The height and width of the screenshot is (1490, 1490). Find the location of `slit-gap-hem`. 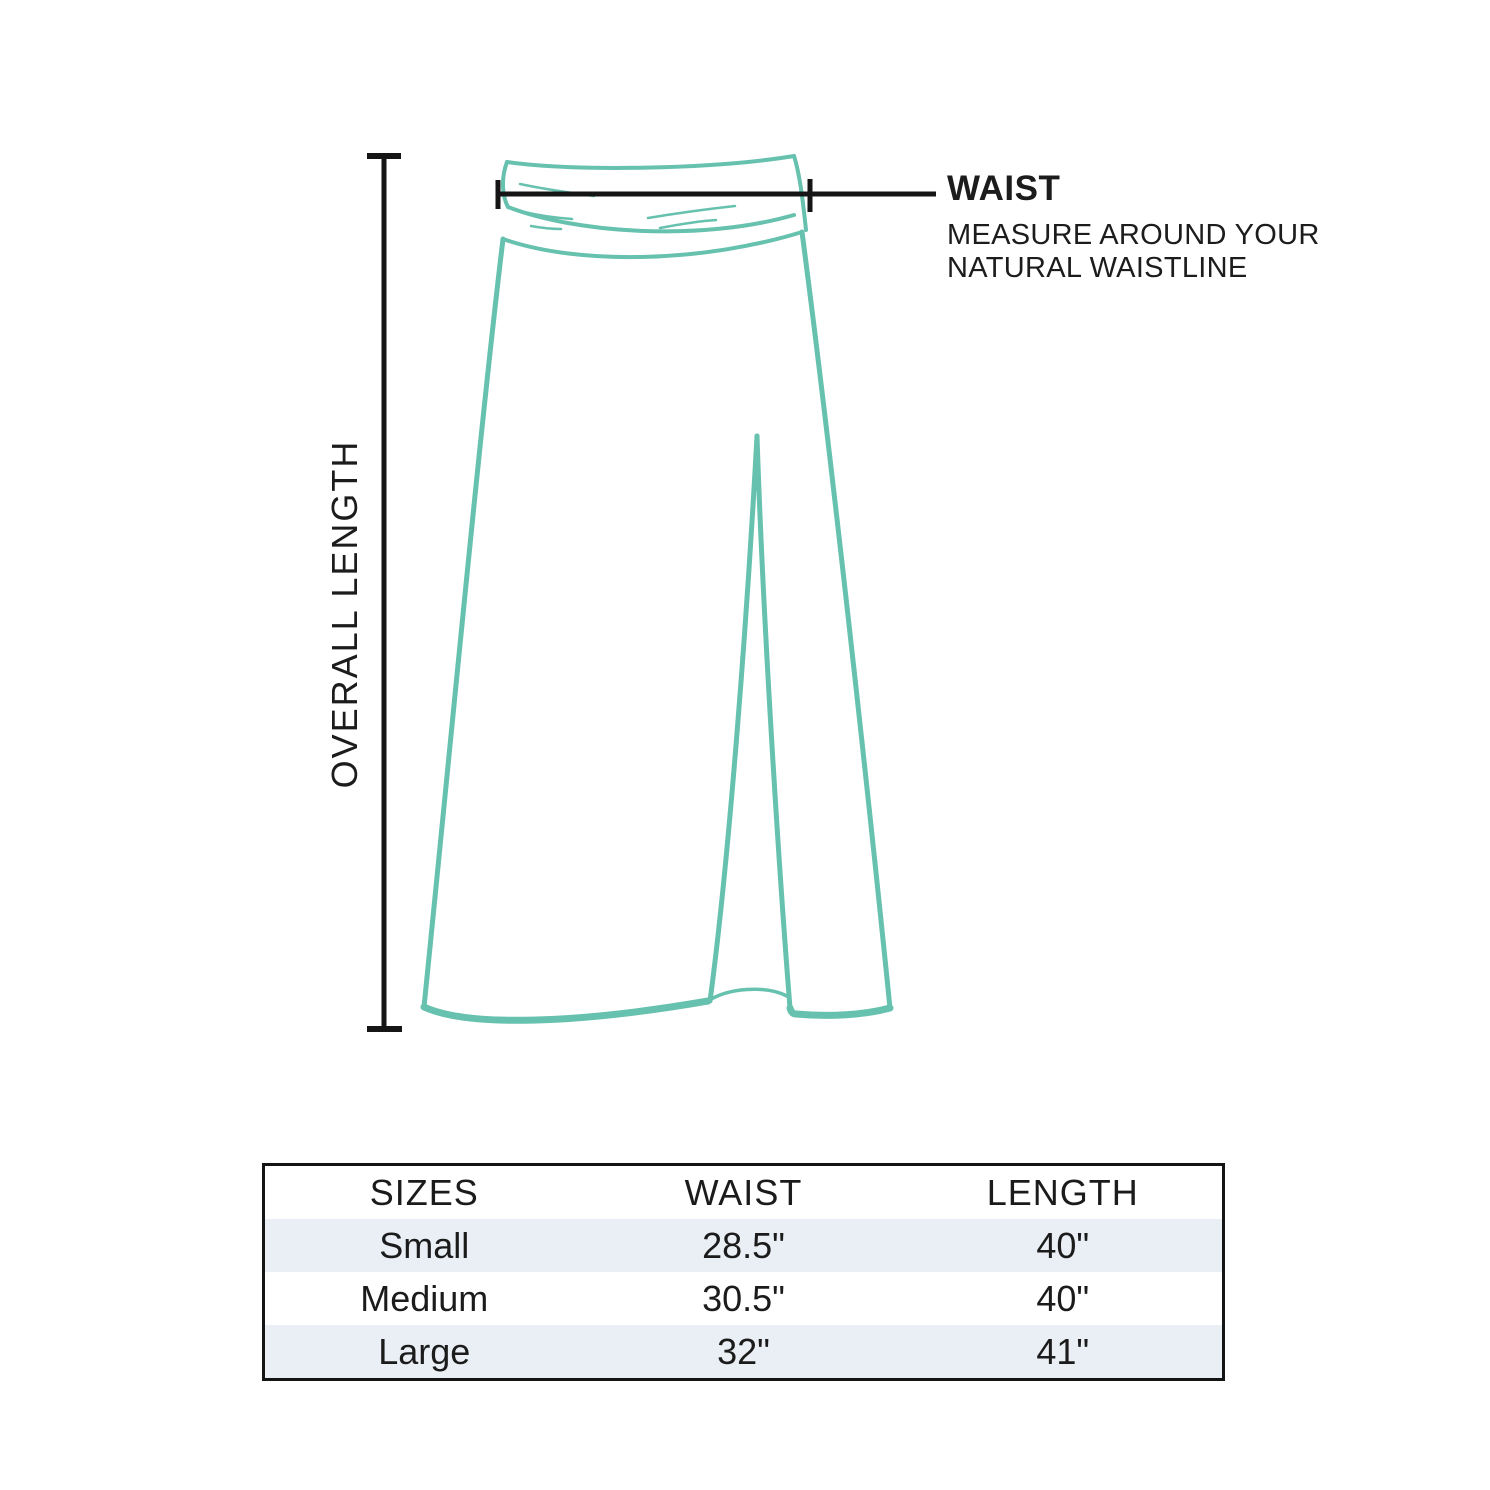

slit-gap-hem is located at coordinates (747, 995).